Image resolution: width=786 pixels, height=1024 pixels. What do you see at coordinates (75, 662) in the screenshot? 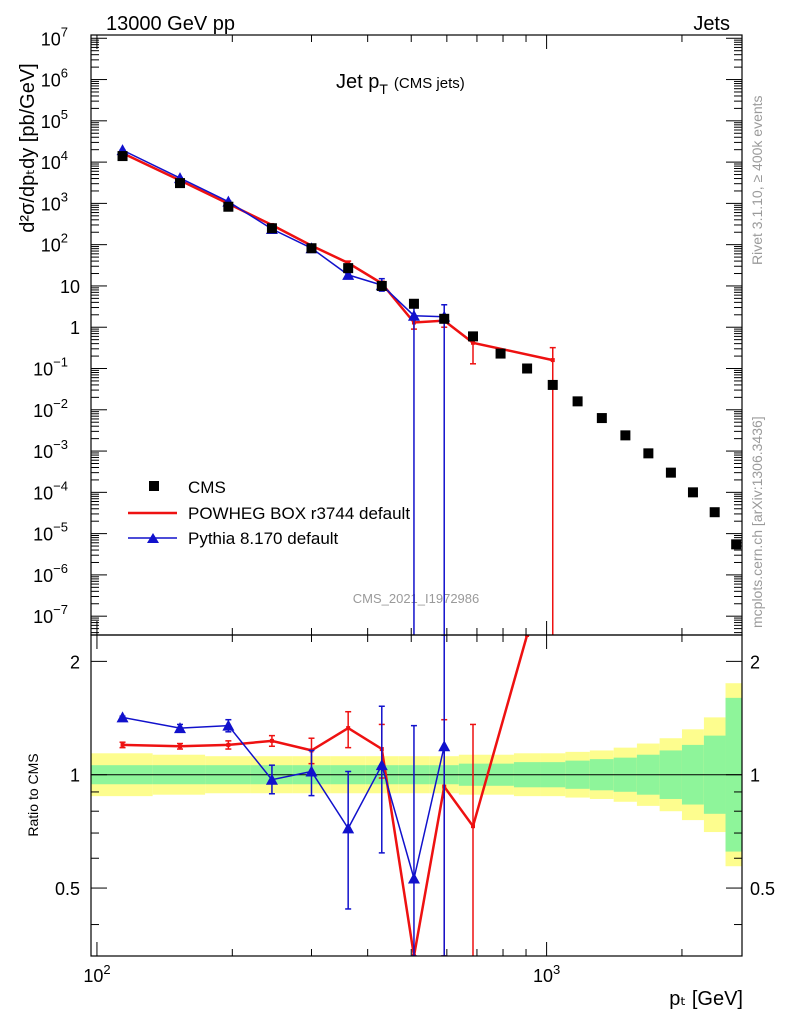
I see `y-tick-label-ratio: 2` at bounding box center [75, 662].